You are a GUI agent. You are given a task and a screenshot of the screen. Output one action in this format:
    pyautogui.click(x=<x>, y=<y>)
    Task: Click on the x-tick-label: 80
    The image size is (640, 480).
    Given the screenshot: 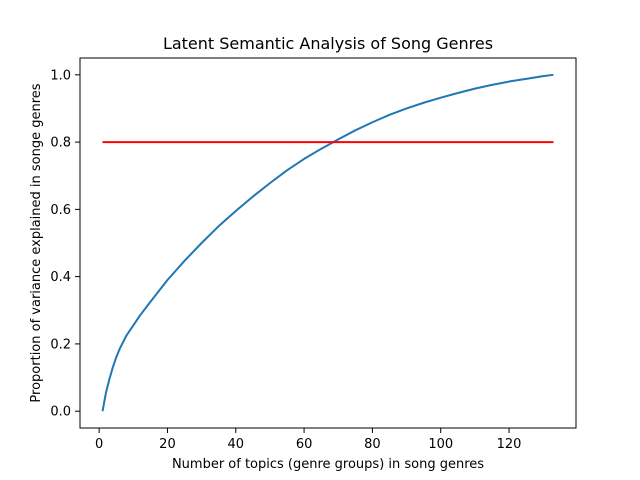 What is the action you would take?
    pyautogui.click(x=372, y=444)
    